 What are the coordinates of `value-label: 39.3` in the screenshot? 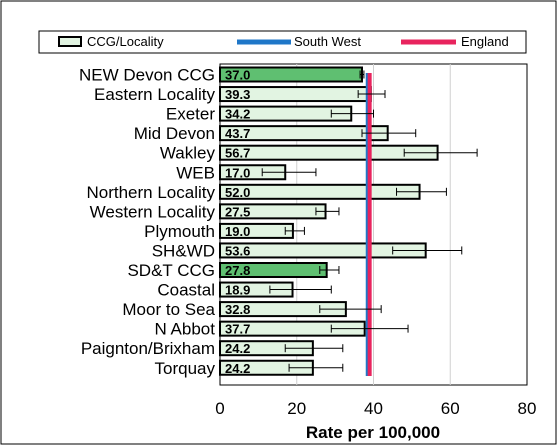 It's located at (237, 94).